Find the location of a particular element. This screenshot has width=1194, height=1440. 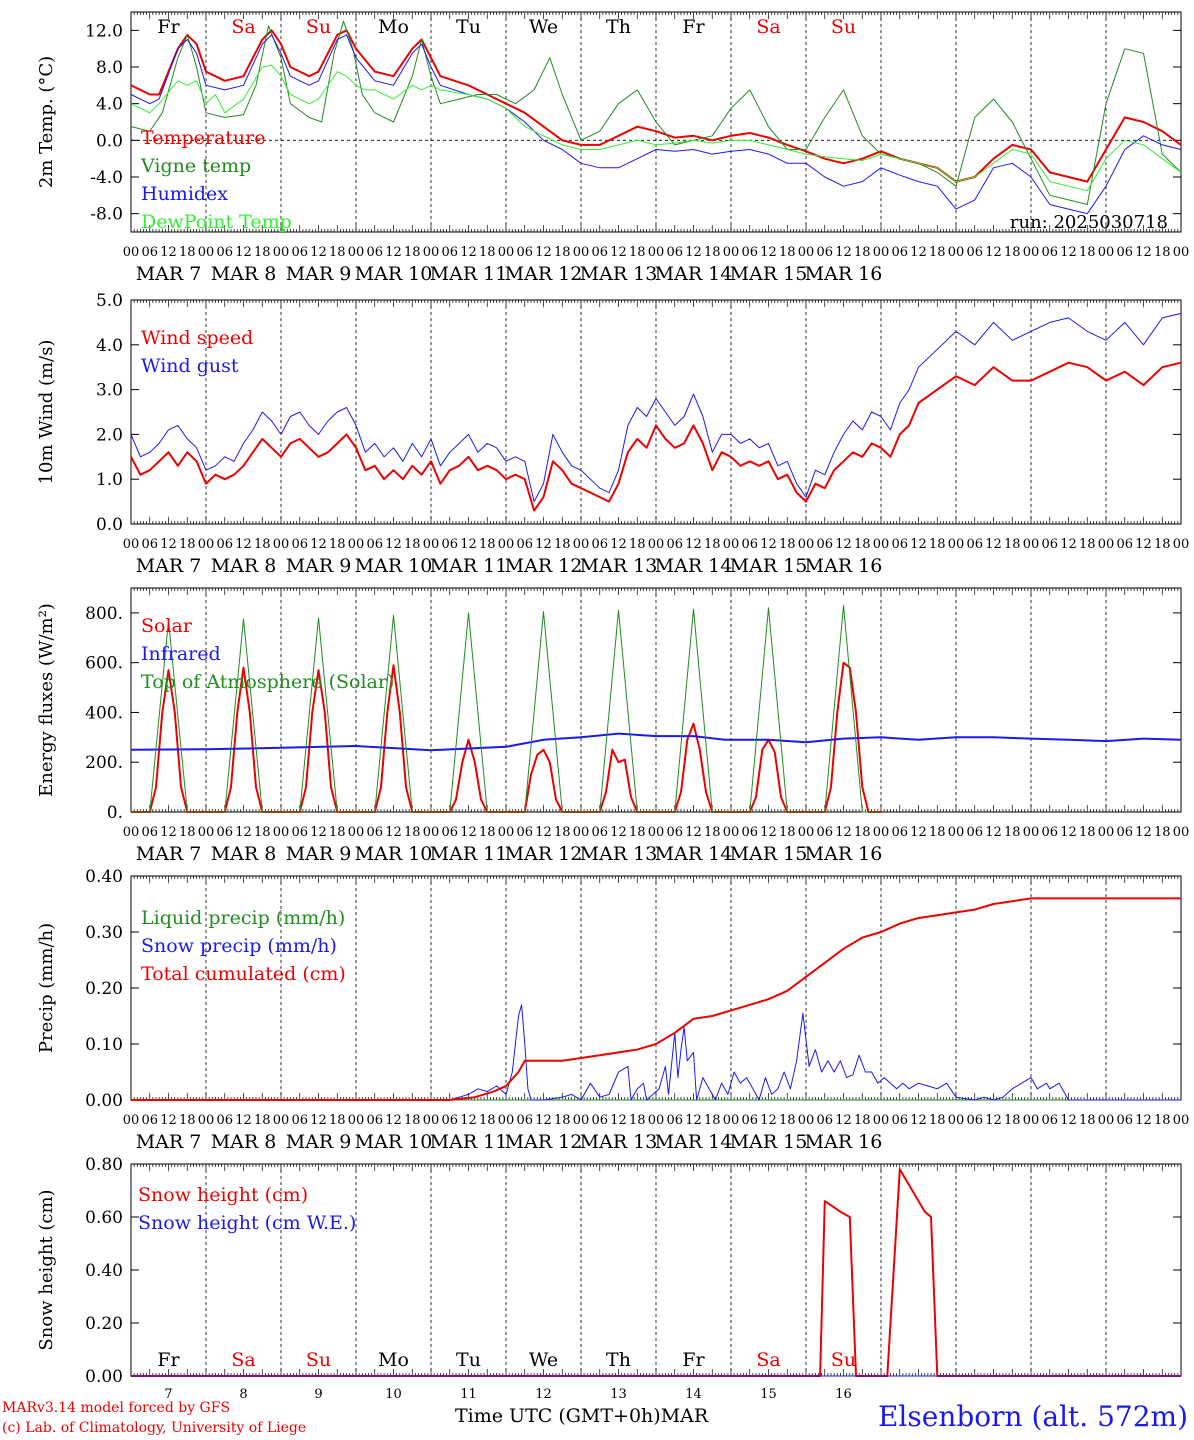

panel-frame is located at coordinates (656, 700).